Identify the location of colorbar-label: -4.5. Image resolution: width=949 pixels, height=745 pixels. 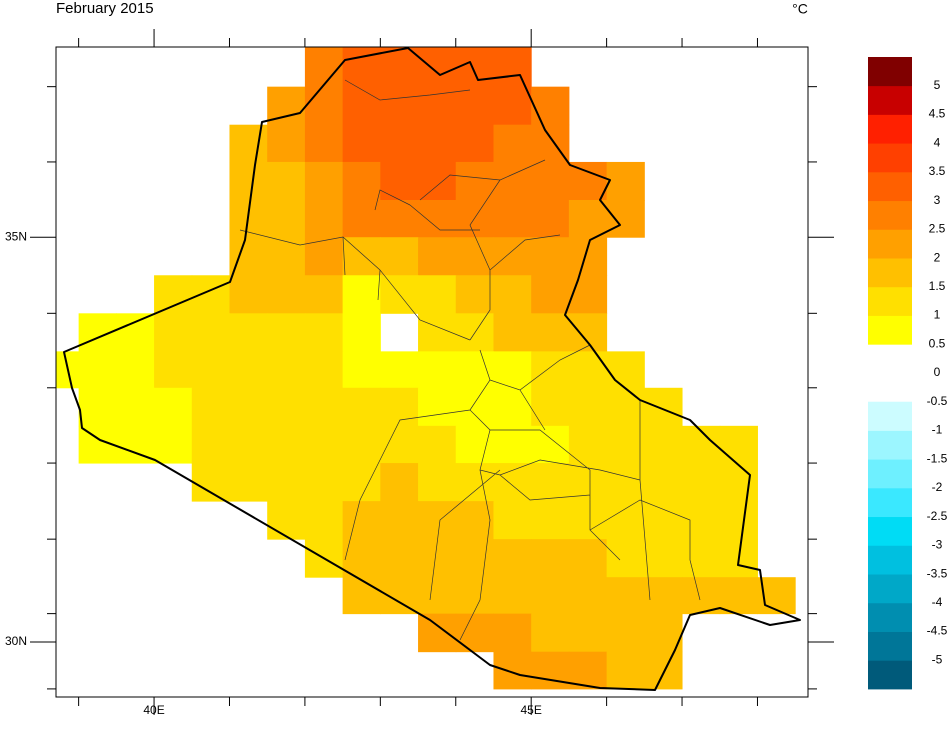
(937, 631).